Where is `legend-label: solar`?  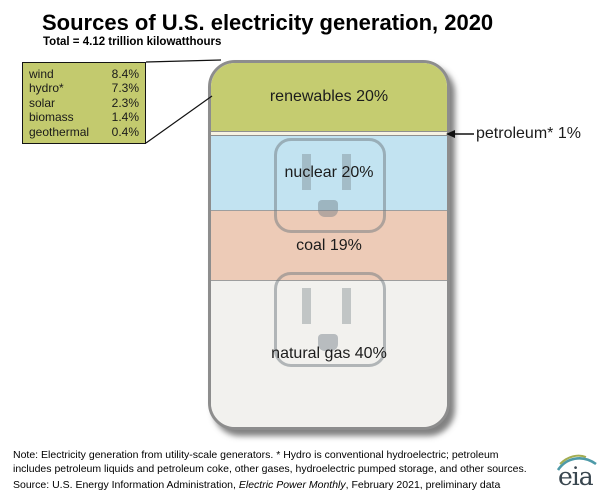 legend-label: solar is located at coordinates (42, 102).